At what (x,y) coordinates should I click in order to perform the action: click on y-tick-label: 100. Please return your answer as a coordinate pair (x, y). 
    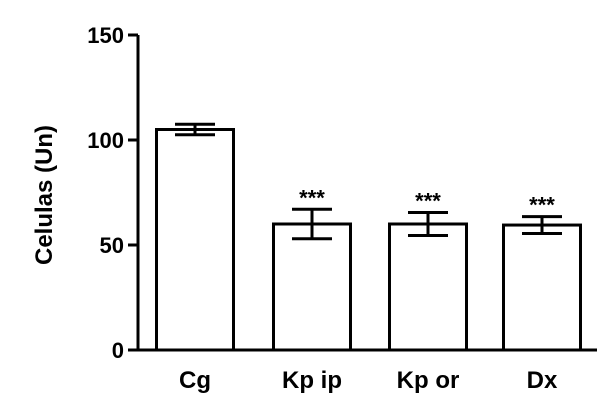
    Looking at the image, I should click on (105, 140).